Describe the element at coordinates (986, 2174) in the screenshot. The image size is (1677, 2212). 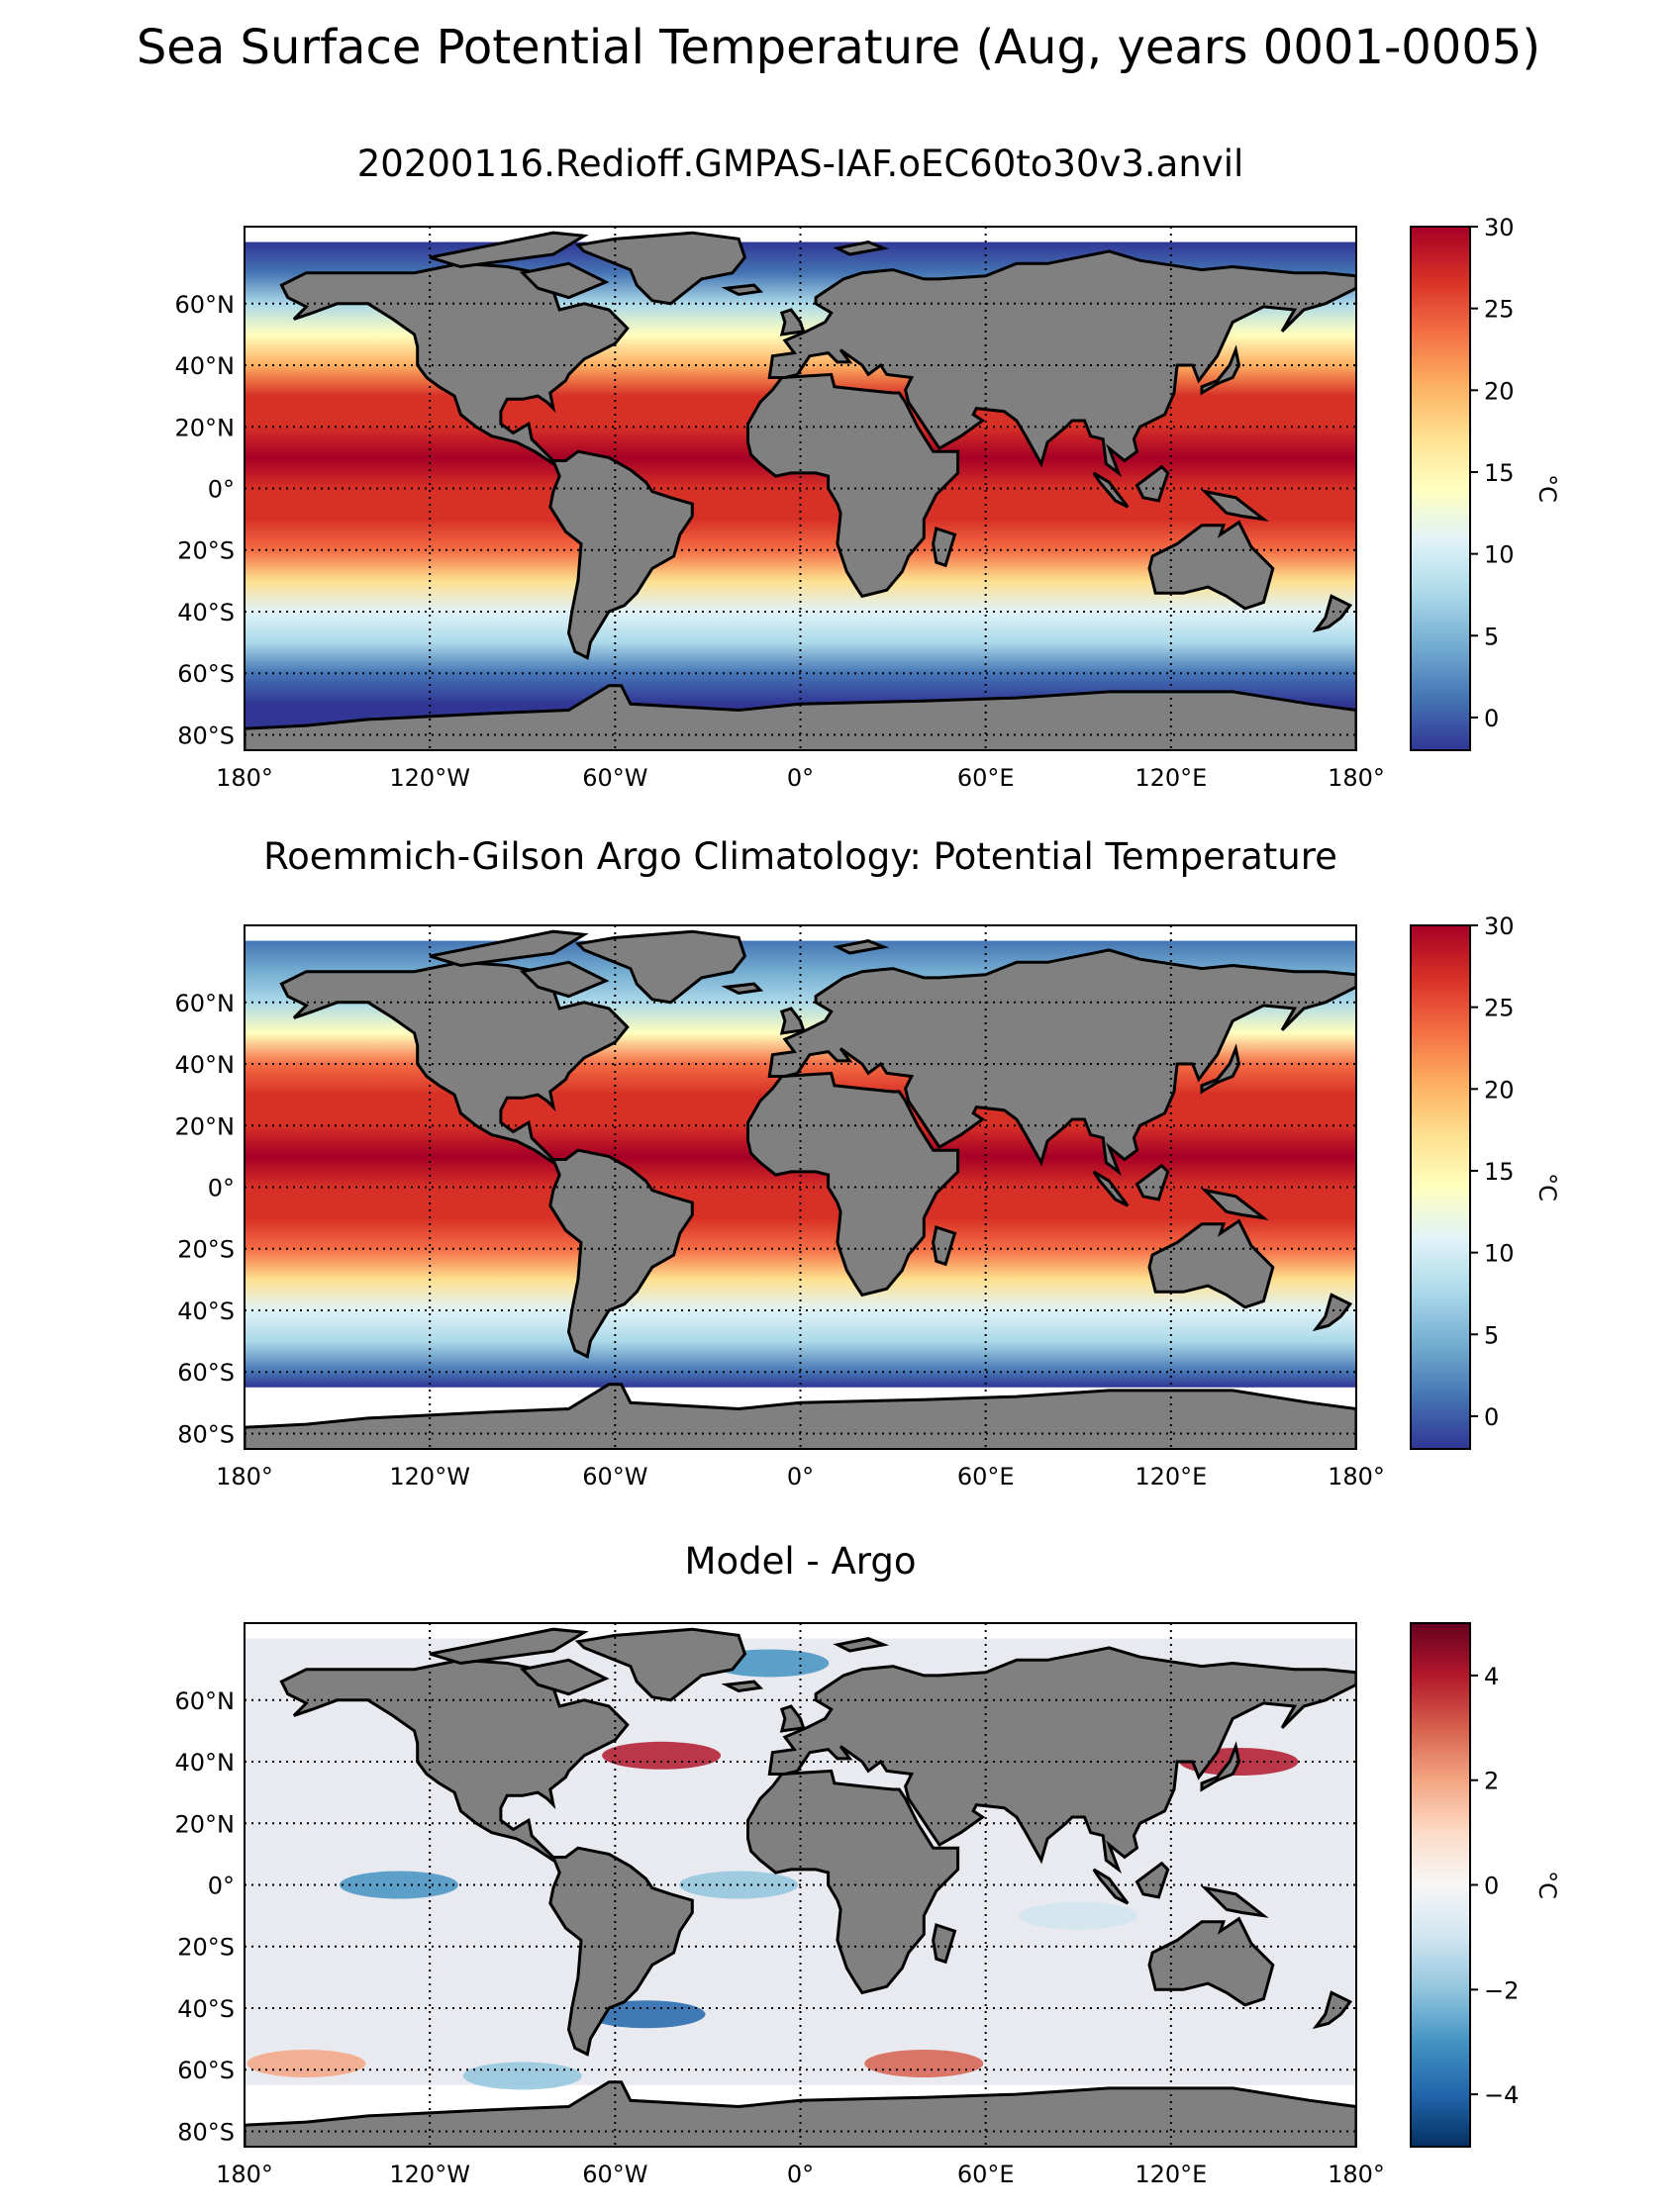
I see `x-tick-label: 60°E` at that location.